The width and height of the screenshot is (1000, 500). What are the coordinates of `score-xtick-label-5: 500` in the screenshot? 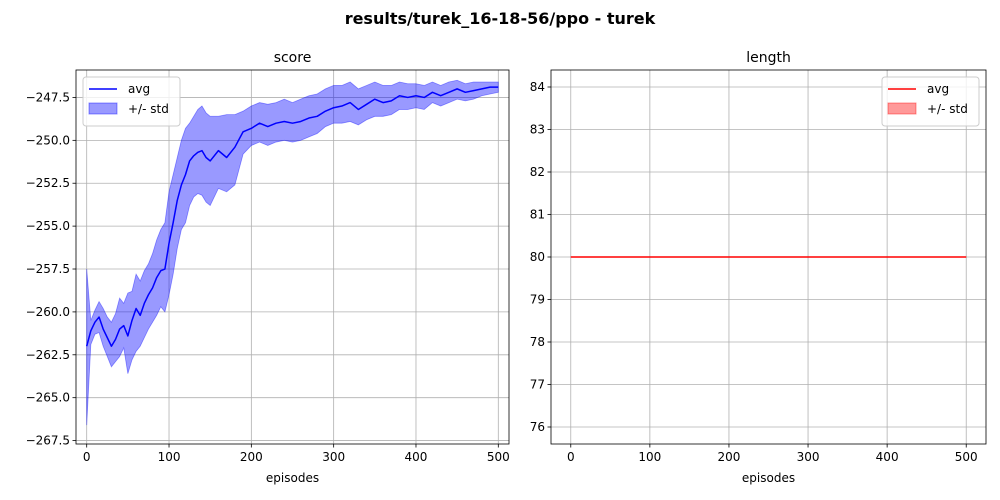 It's located at (498, 457).